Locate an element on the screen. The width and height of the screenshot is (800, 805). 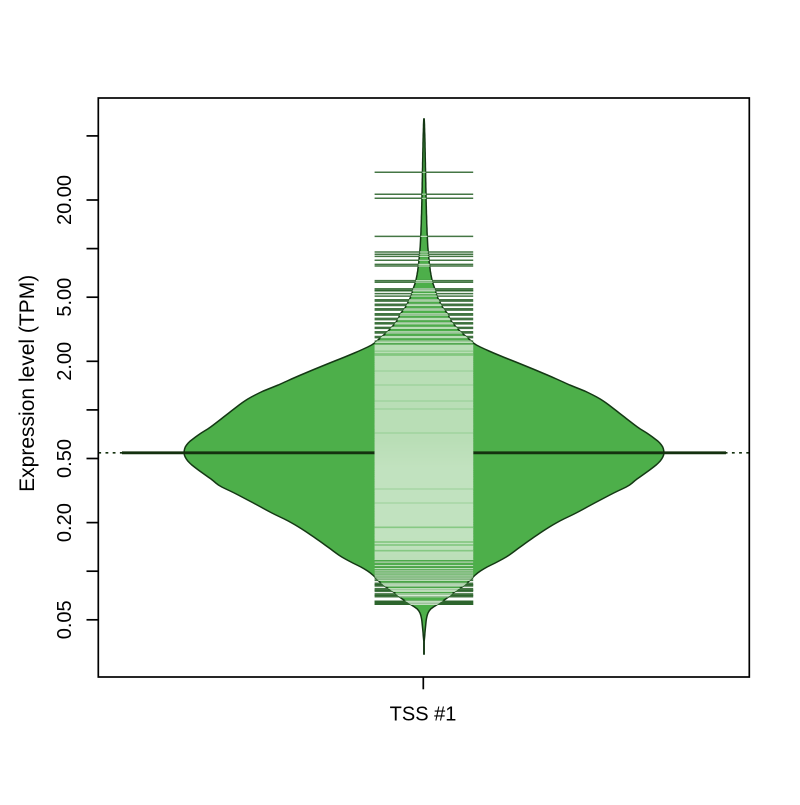
svg-text: 0.50 is located at coordinates (65, 458).